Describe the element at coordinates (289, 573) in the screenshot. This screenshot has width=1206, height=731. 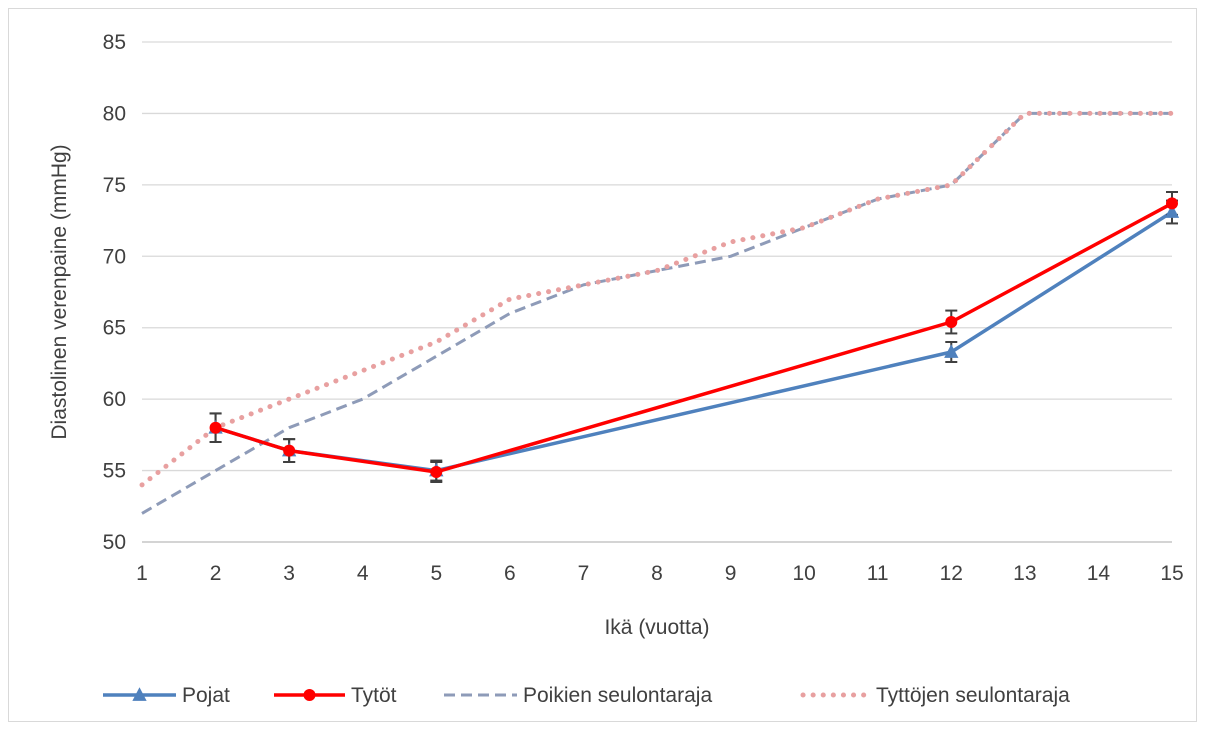
I see `x-tick-label: 3` at that location.